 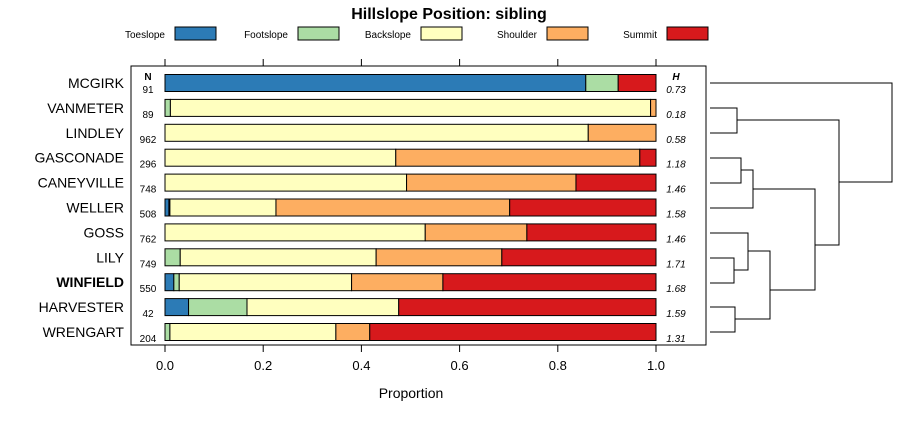 What do you see at coordinates (640, 35) in the screenshot?
I see `legend-label: Summit` at bounding box center [640, 35].